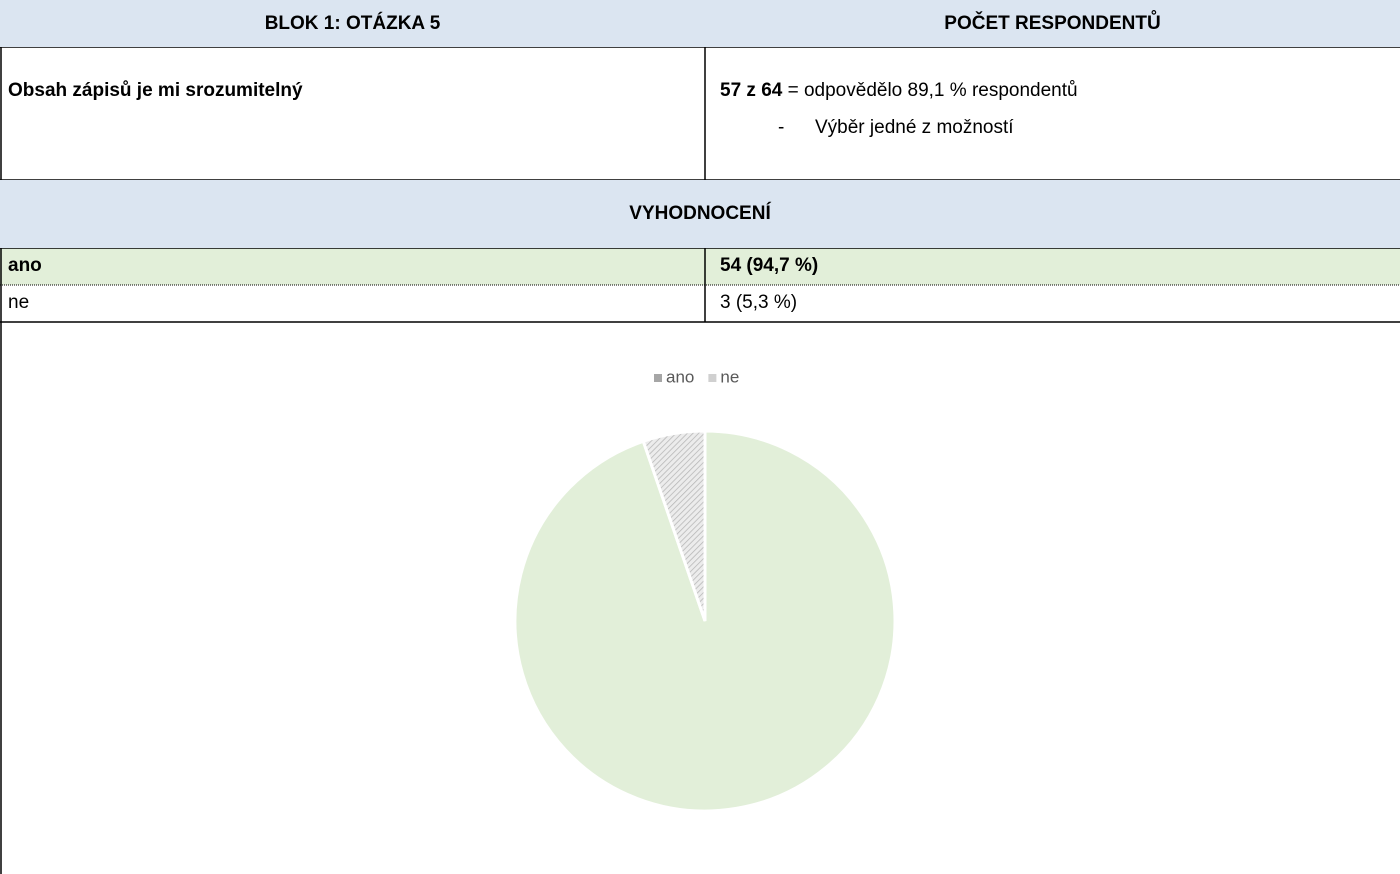 This screenshot has height=874, width=1400. Describe the element at coordinates (751, 90) in the screenshot. I see `count-bold: 57 z 64` at that location.